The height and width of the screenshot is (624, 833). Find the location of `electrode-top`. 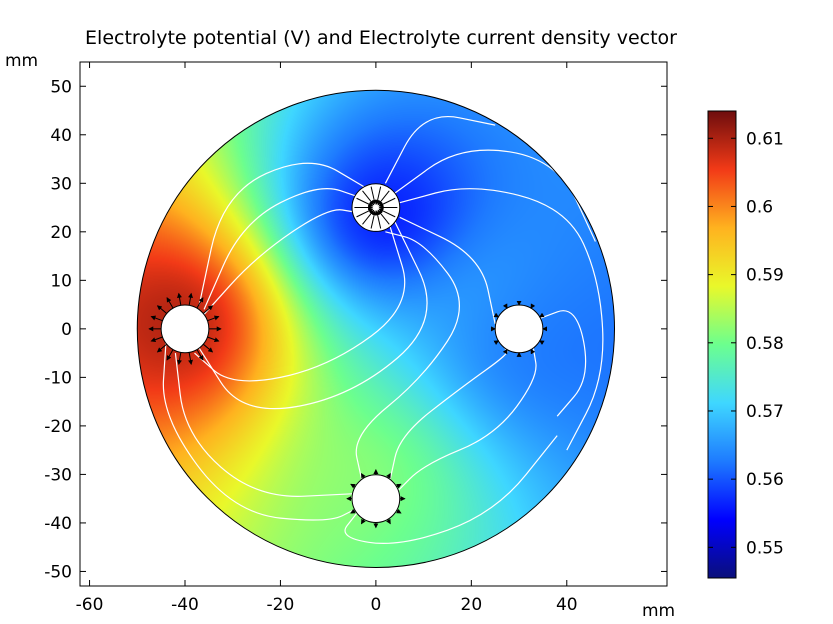

electrode-top is located at coordinates (376, 207).